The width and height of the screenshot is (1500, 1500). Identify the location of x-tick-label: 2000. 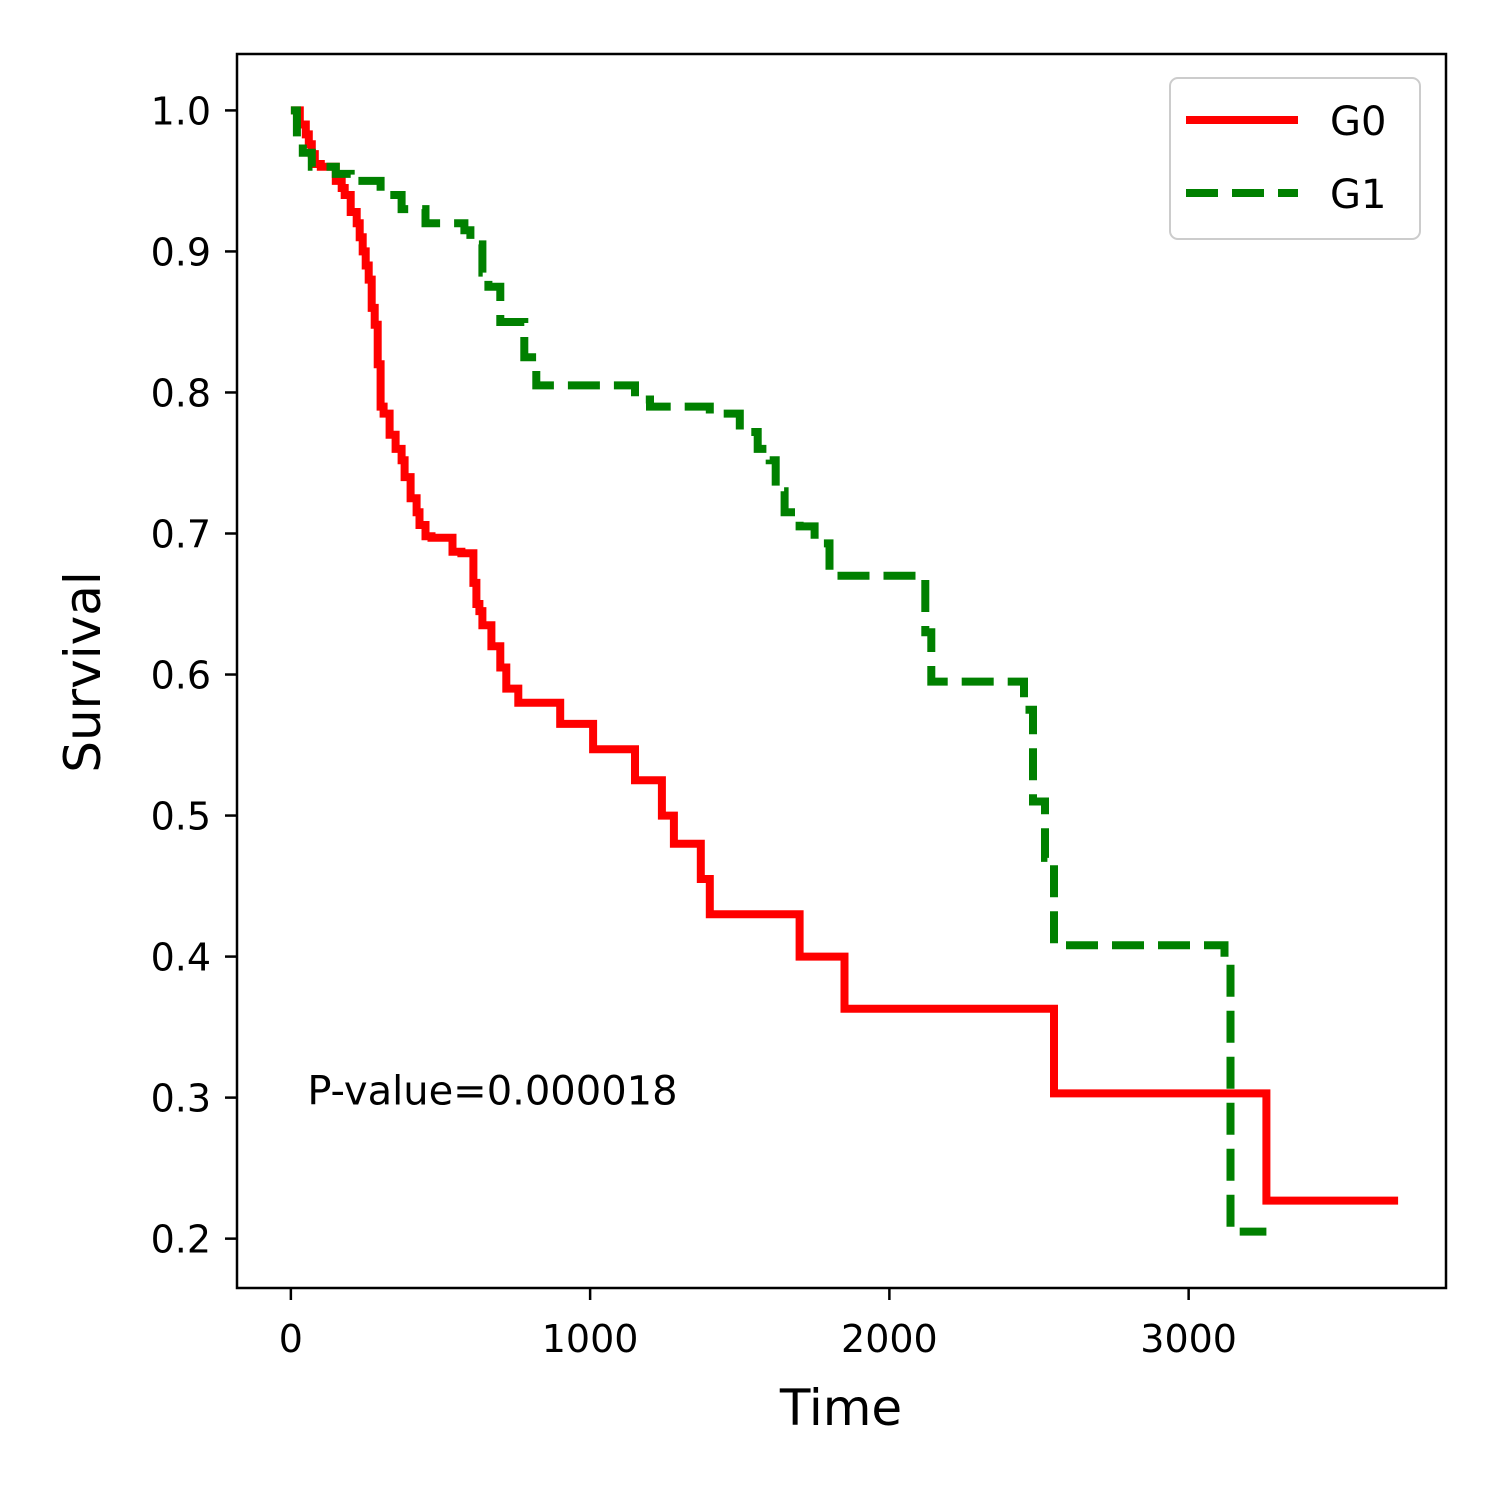
(889, 1339).